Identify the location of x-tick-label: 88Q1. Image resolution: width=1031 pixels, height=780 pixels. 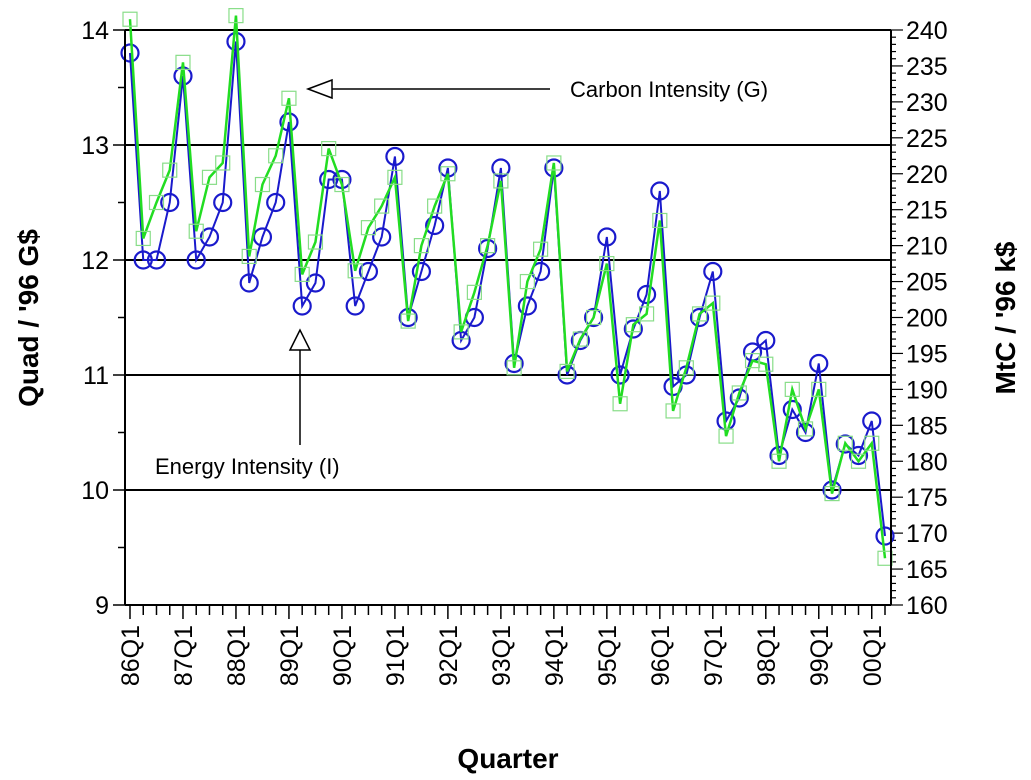
(237, 655).